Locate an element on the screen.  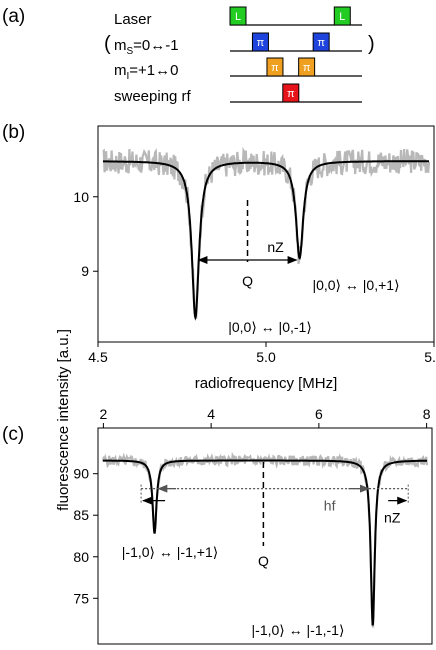
x-tick-label: 4.5 is located at coordinates (98, 357).